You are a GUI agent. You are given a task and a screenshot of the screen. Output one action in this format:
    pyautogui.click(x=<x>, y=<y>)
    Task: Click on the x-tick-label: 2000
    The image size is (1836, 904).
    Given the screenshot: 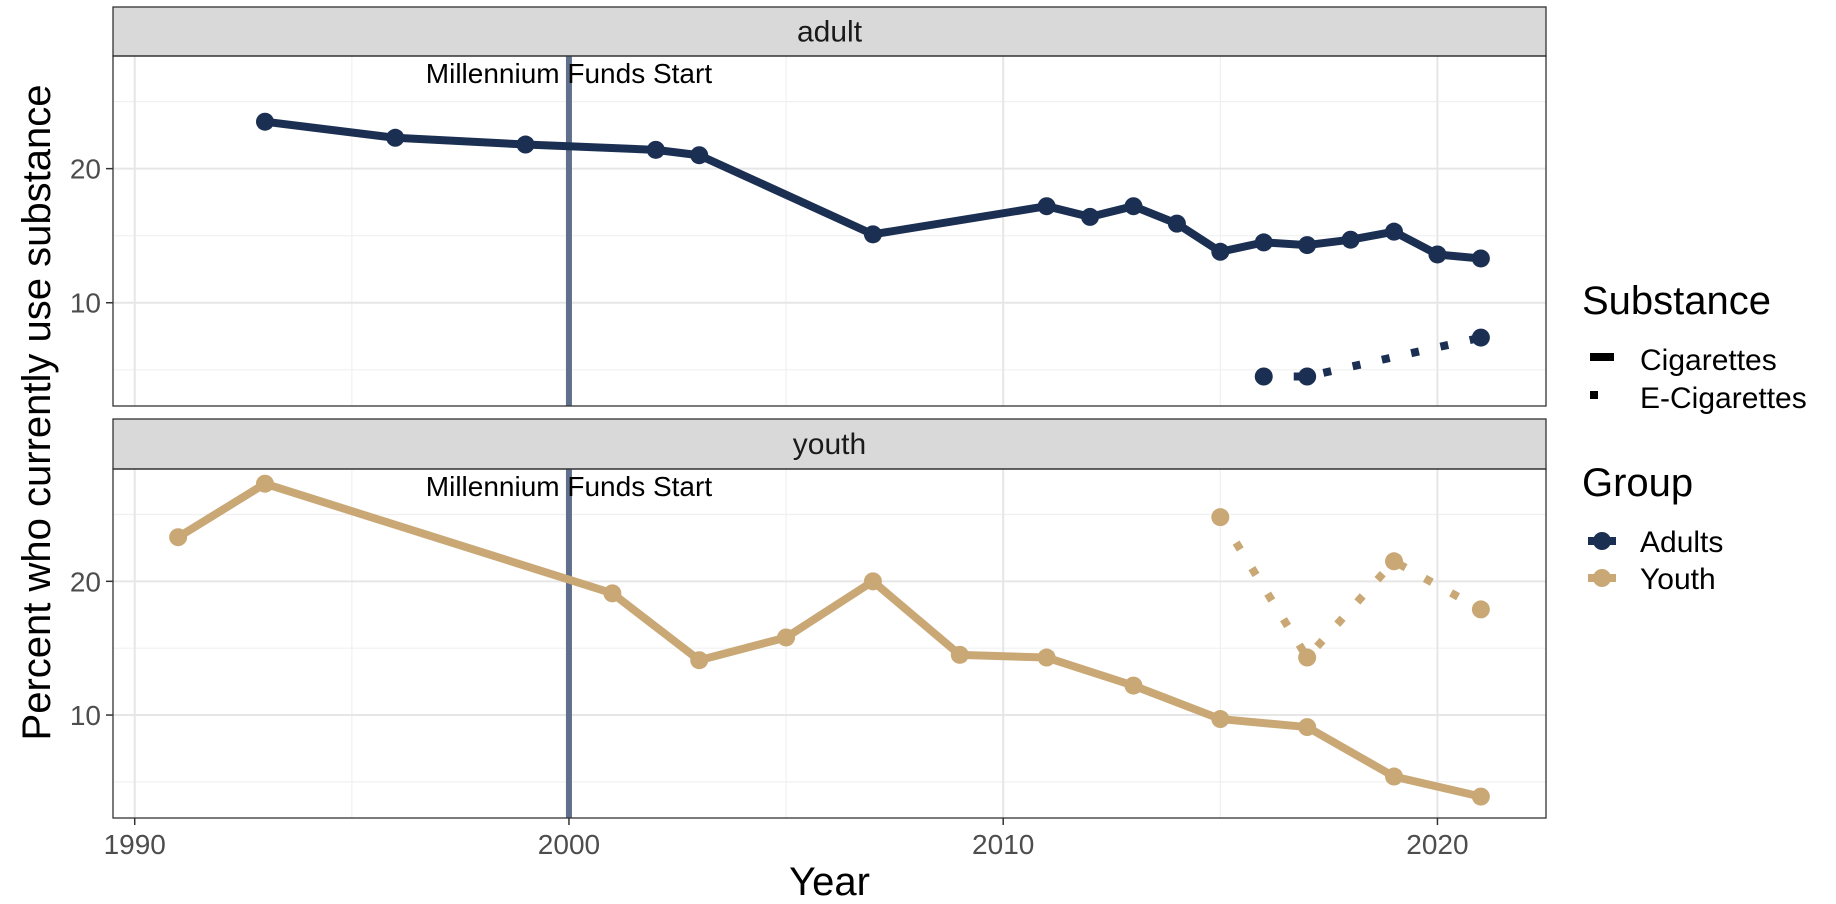 What is the action you would take?
    pyautogui.click(x=569, y=844)
    